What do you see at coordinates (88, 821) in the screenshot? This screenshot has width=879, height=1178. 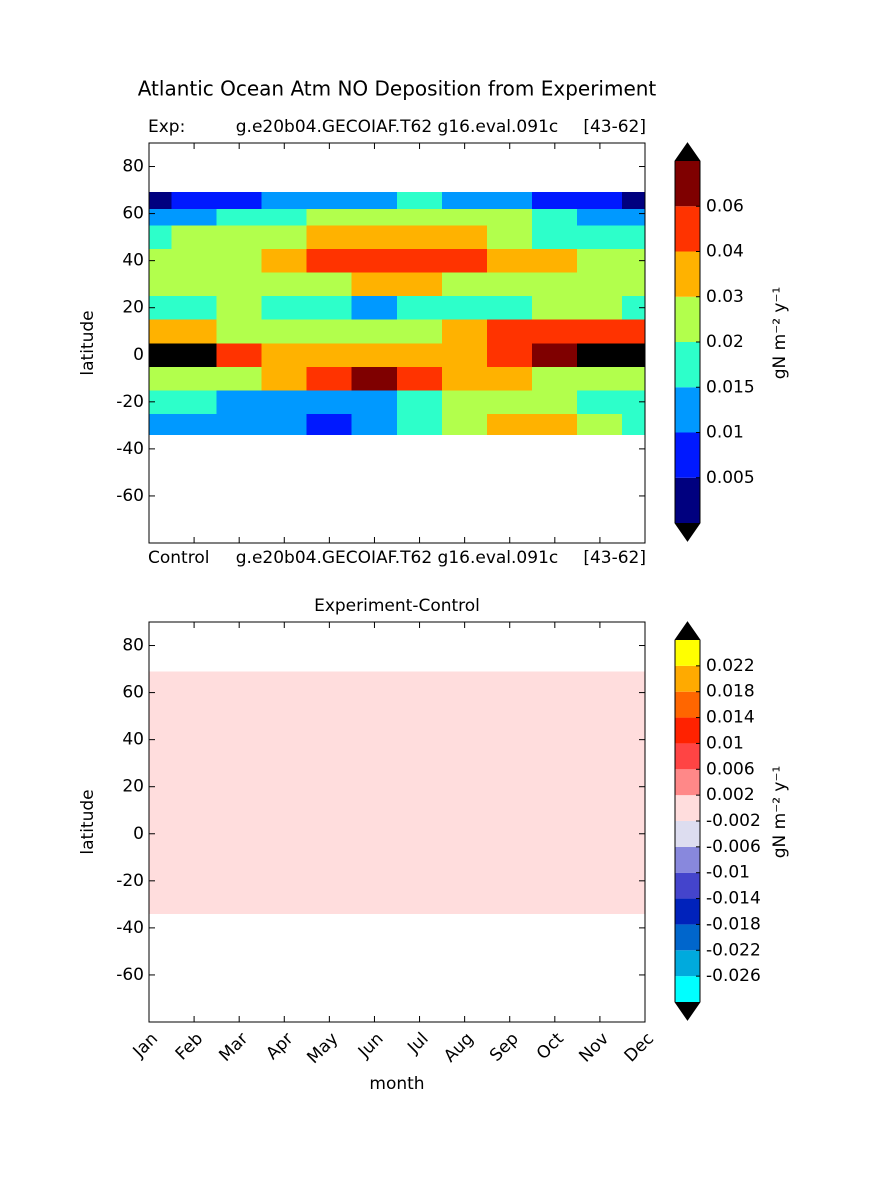 I see `y-axis-label: latitude` at bounding box center [88, 821].